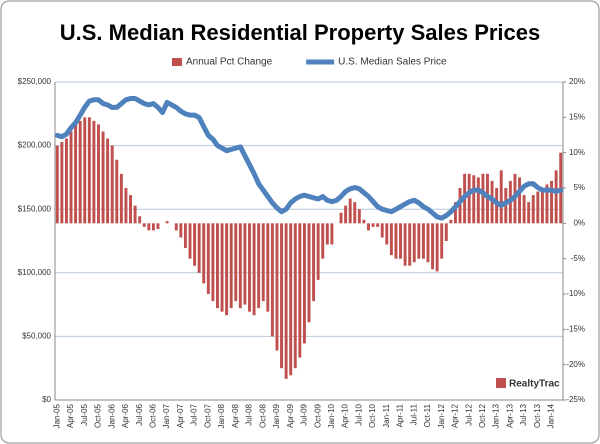  Describe the element at coordinates (166, 415) in the screenshot. I see `x-tick-label: Jan-07` at that location.